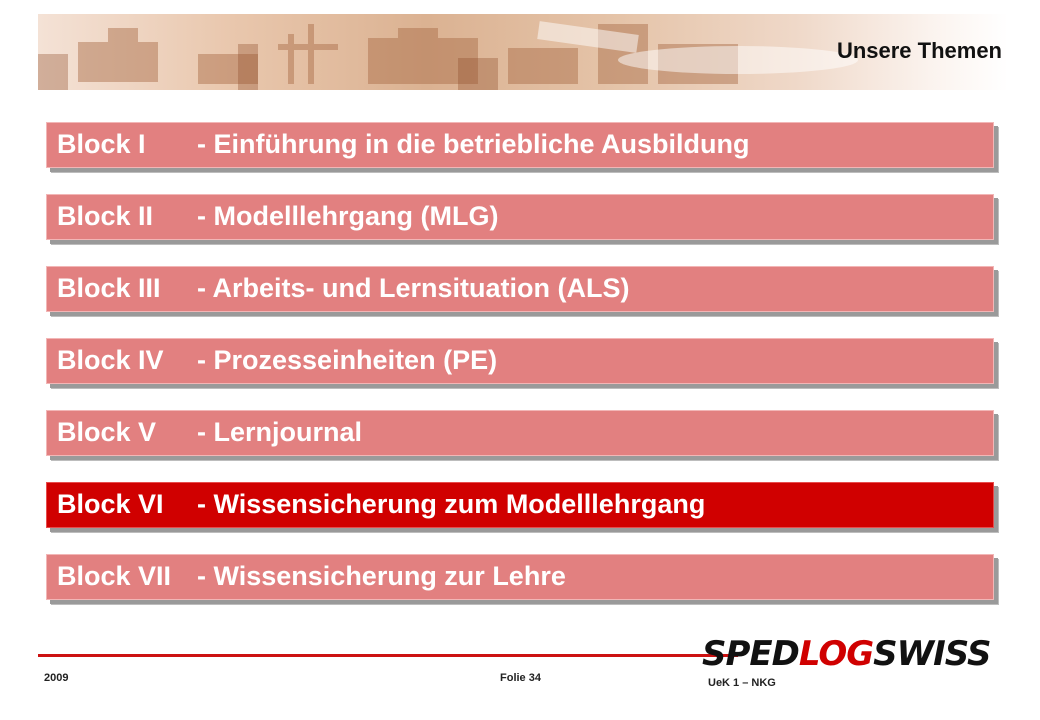 This screenshot has width=1040, height=720. What do you see at coordinates (520, 217) in the screenshot?
I see `topic-block-2: Block II - Modelllehrgang (MLG)` at bounding box center [520, 217].